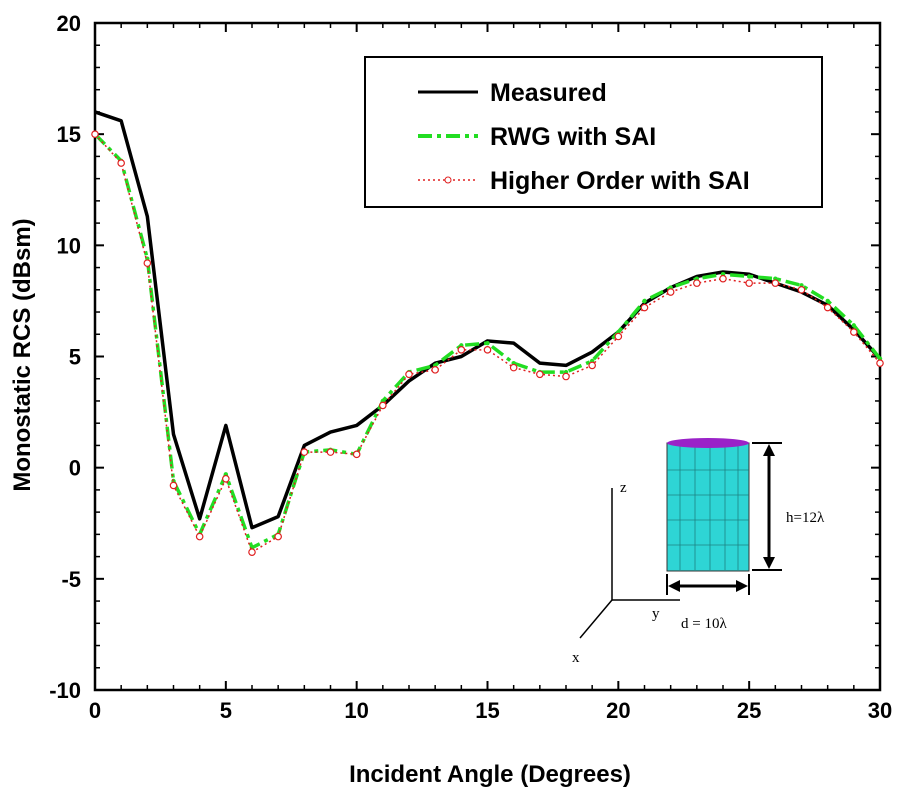 This screenshot has height=800, width=900. I want to click on legend-label-measured: Measured, so click(548, 93).